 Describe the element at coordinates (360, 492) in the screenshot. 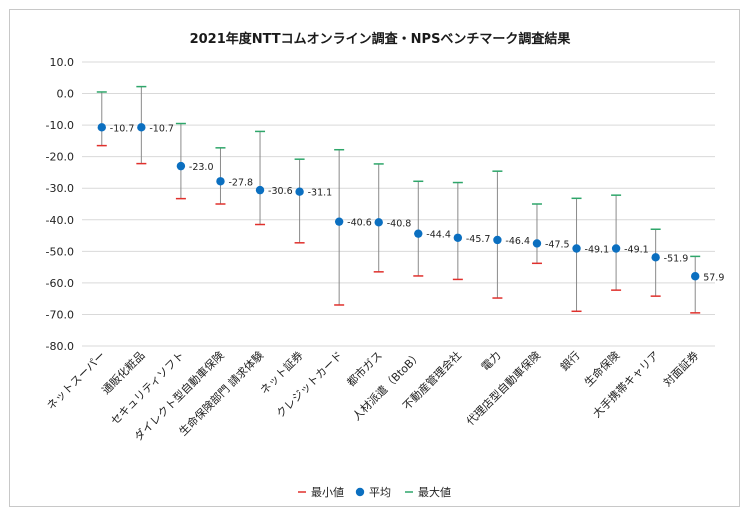

I see `legend-marker` at that location.